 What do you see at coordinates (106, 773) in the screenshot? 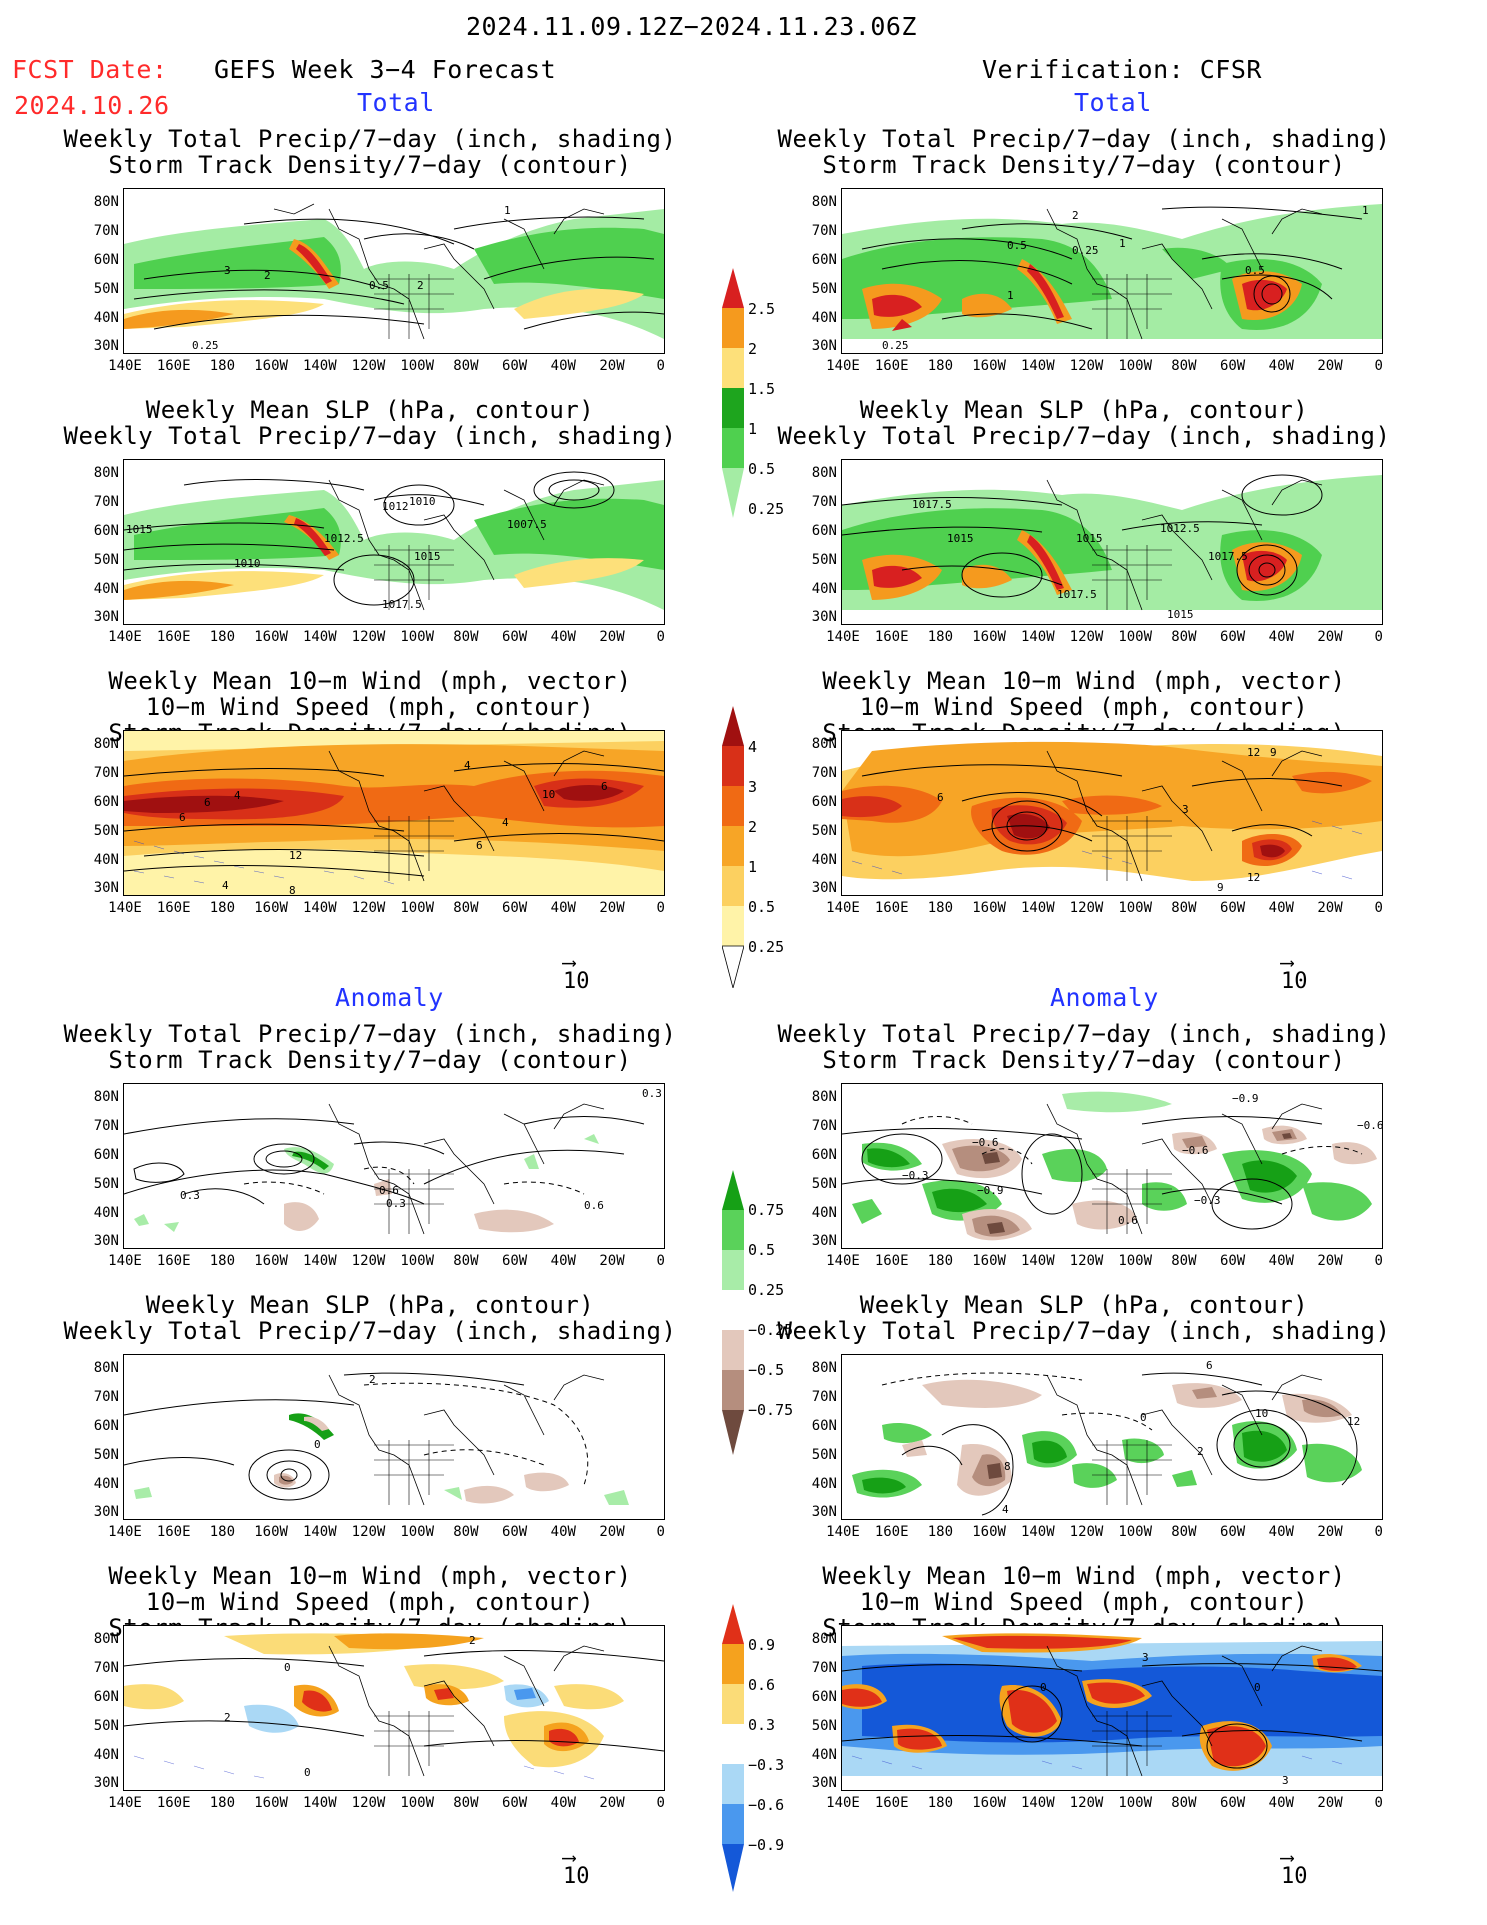
I see `lat-tick-label: 70N` at bounding box center [106, 773].